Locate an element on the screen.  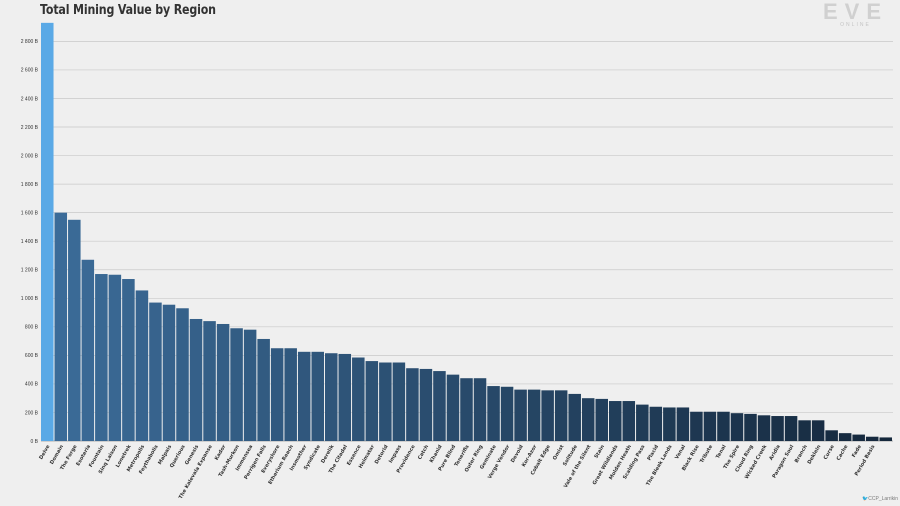
y-tick-label: 0 B is located at coordinates (34, 442).